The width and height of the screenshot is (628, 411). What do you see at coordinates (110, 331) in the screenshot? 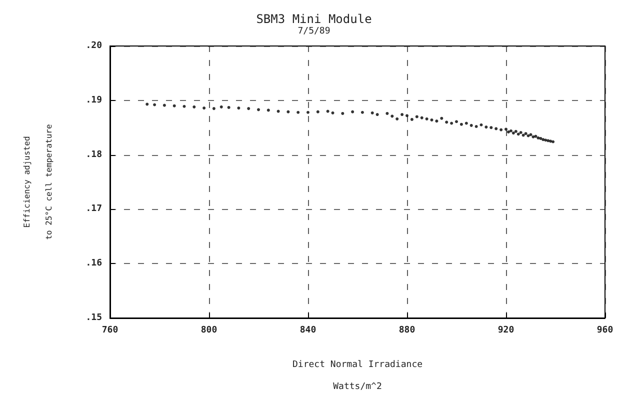
I see `x-tick-label: 760` at bounding box center [110, 331].